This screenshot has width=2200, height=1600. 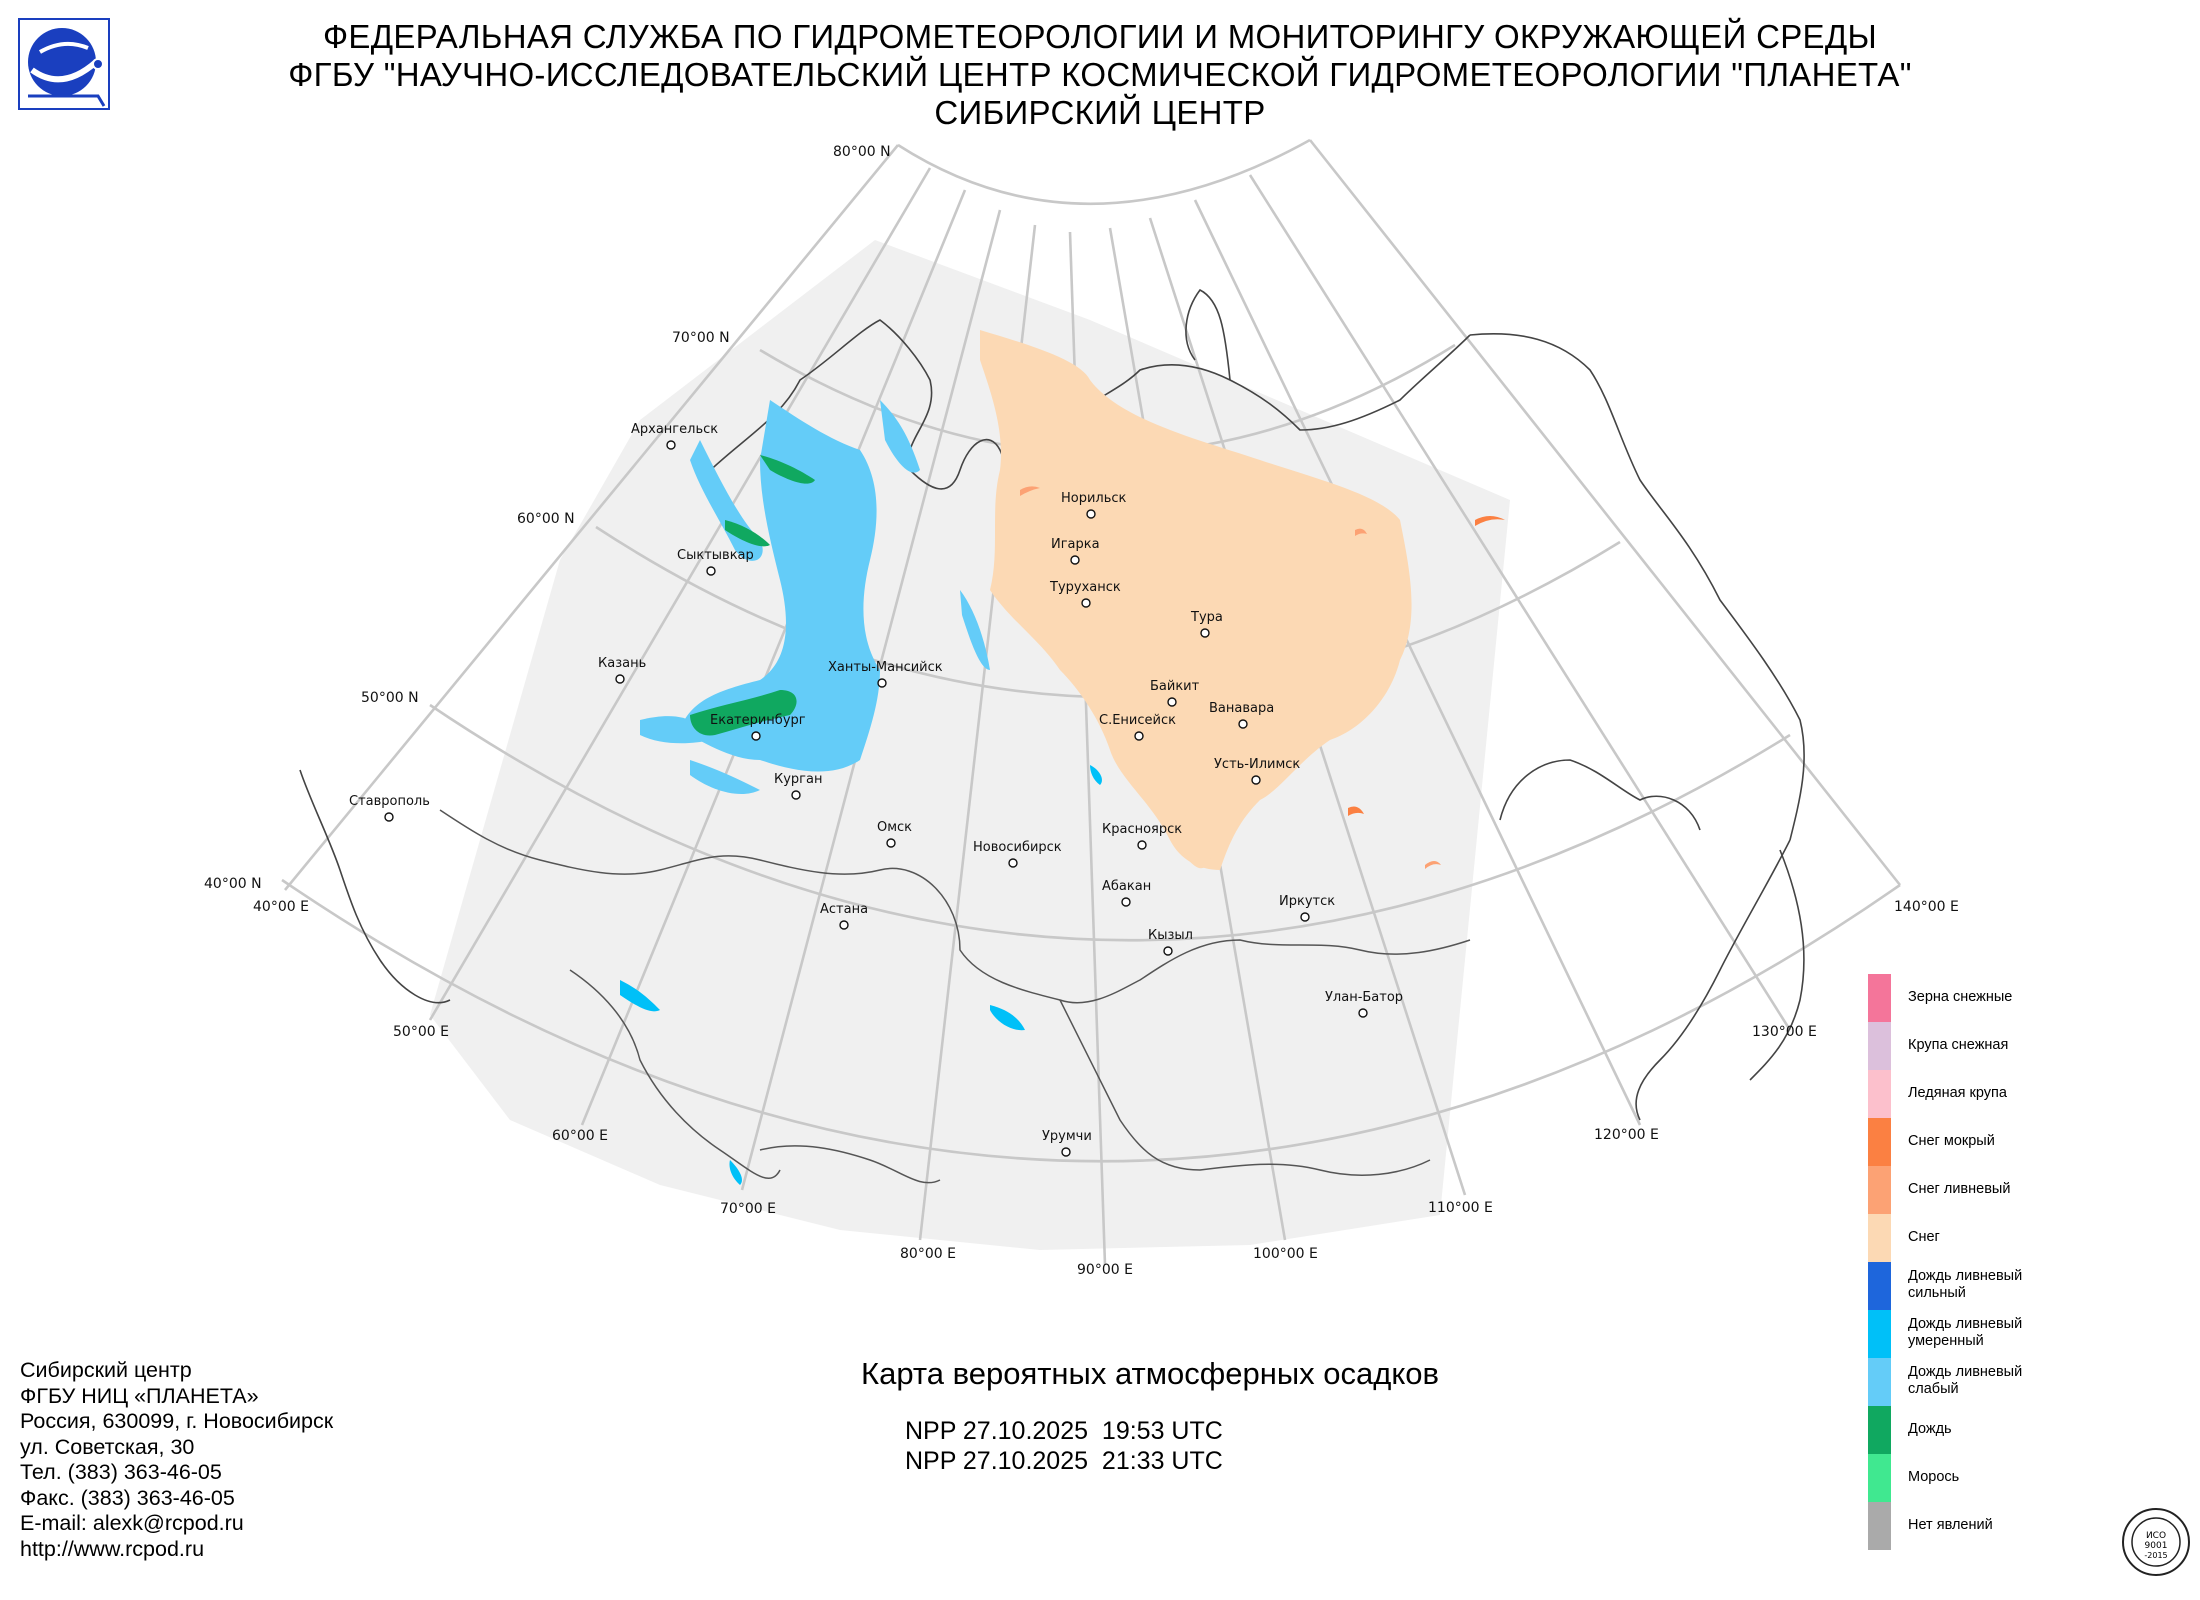 I want to click on city-label: Туруханск, so click(x=1085, y=587).